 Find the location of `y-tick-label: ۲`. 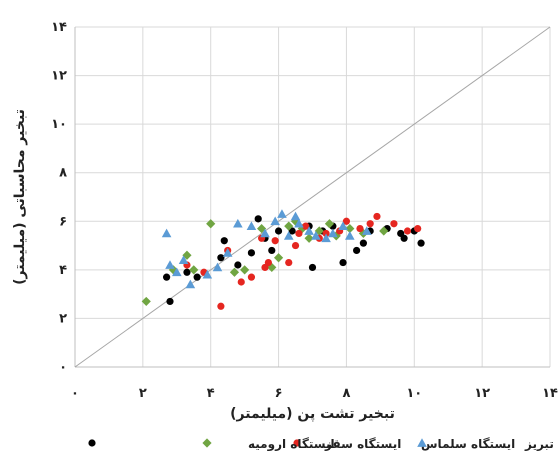

y-tick-label: ۲ is located at coordinates (63, 318).